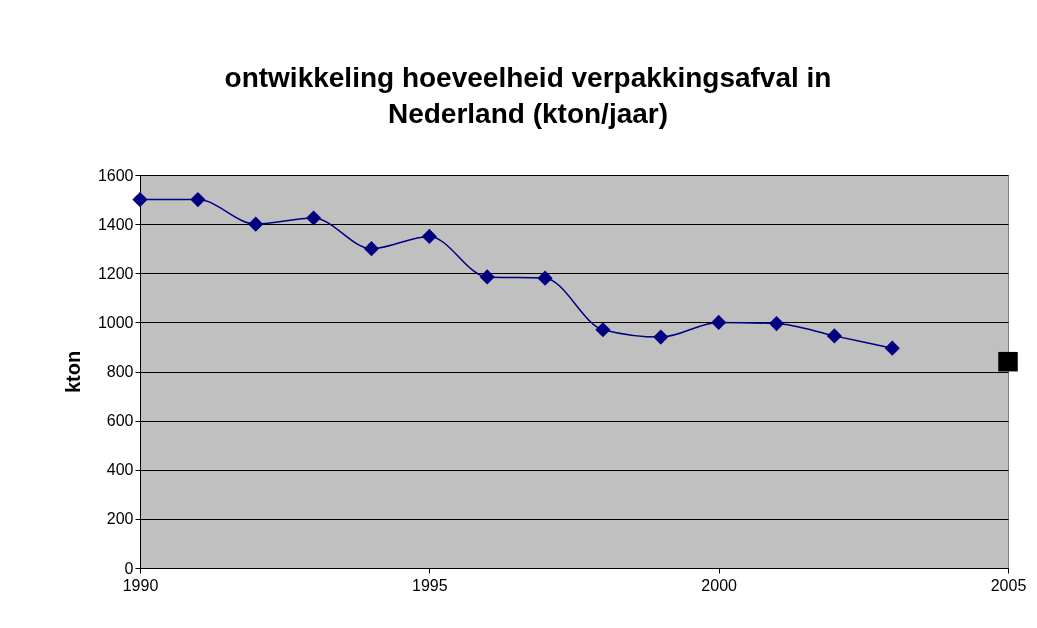 This screenshot has width=1037, height=628. I want to click on chart-title: ontwikkeling hoeveelheid verpakkingsafval in Nederland (kton/jaar), so click(528, 95).